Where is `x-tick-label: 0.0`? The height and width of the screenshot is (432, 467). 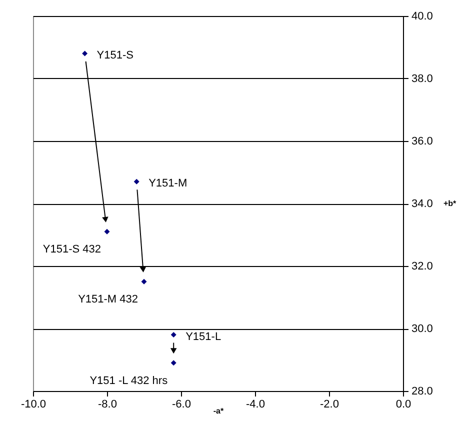 x-tick-label: 0.0 is located at coordinates (404, 404).